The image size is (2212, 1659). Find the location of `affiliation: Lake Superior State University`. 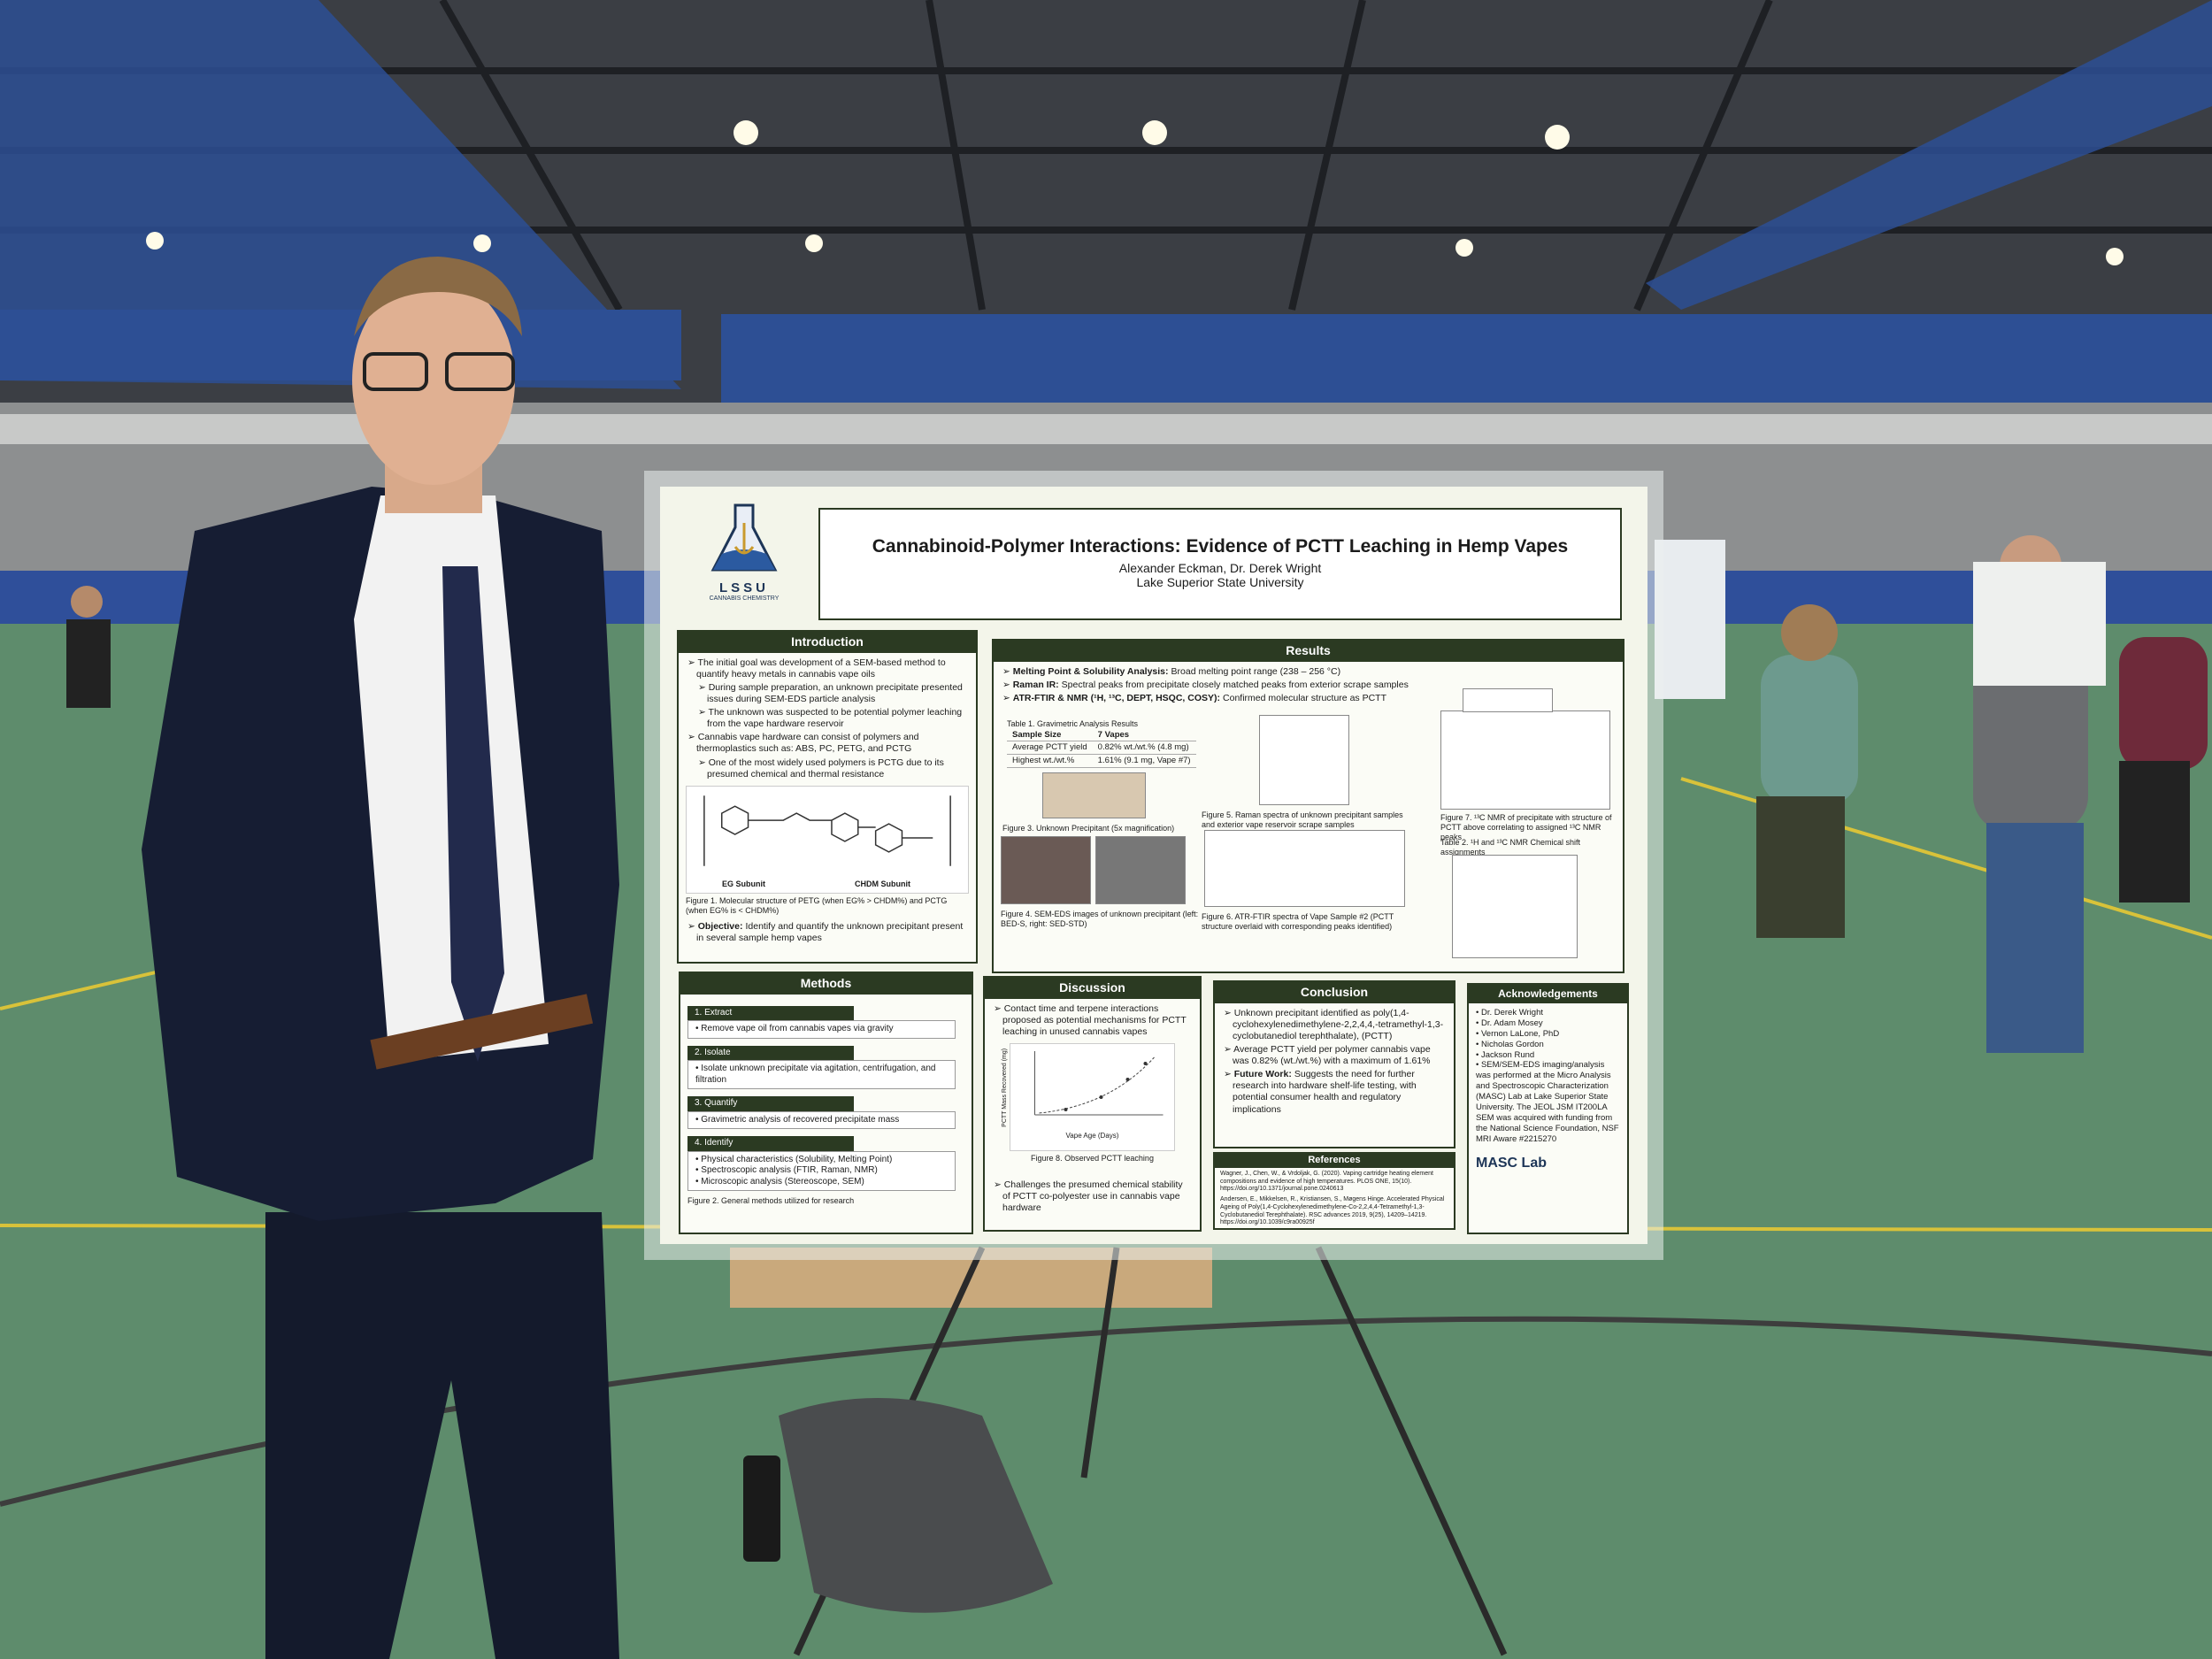

affiliation: Lake Superior State University is located at coordinates (1220, 582).